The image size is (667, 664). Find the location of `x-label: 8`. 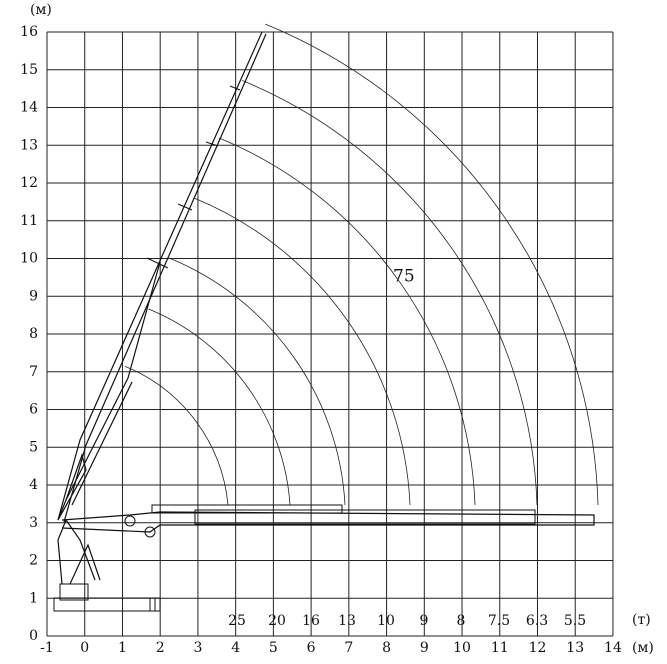

x-label: 8 is located at coordinates (386, 648).